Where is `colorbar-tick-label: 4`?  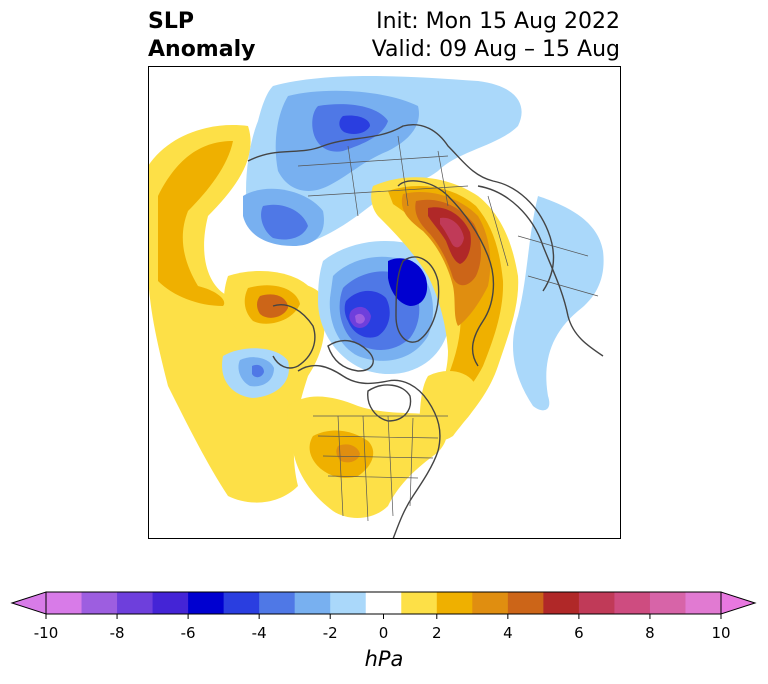 colorbar-tick-label: 4 is located at coordinates (508, 633).